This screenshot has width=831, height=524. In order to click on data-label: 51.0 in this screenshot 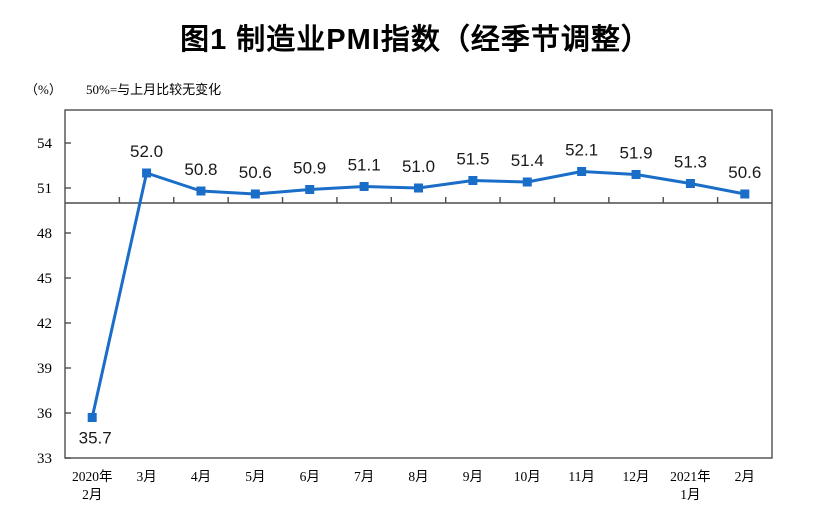, I will do `click(418, 166)`.